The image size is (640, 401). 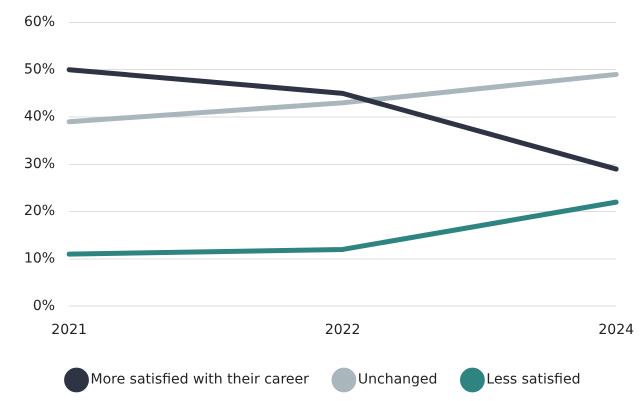 What do you see at coordinates (40, 22) in the screenshot?
I see `y-tick-label: 60%` at bounding box center [40, 22].